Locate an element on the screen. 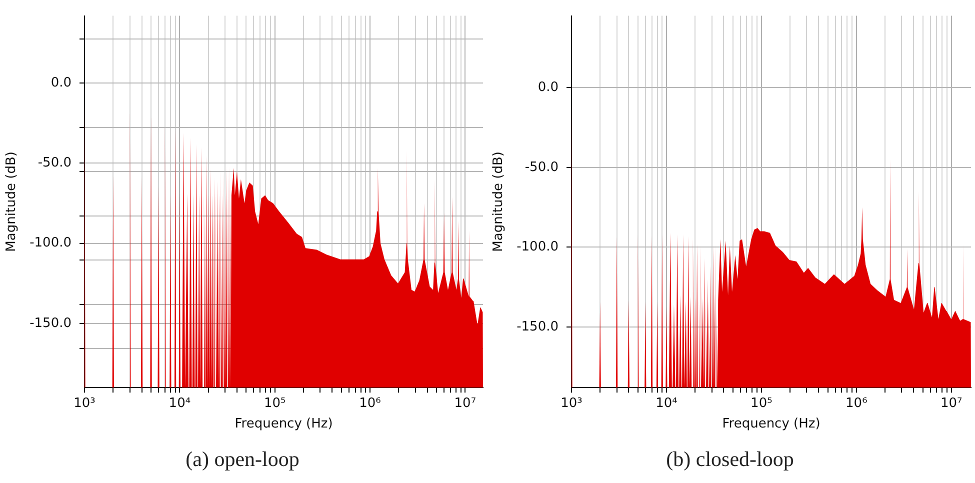 The image size is (975, 483). text: (b) closed-loop is located at coordinates (730, 458).